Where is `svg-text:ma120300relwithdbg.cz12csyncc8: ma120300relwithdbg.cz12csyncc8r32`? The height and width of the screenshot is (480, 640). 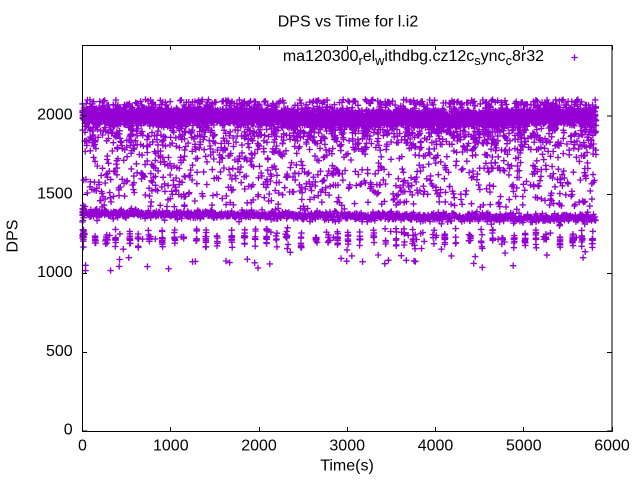
svg-text:ma120300relwithdbg.cz12csyncc8: ma120300relwithdbg.cz12csyncc8r32 is located at coordinates (413, 58).